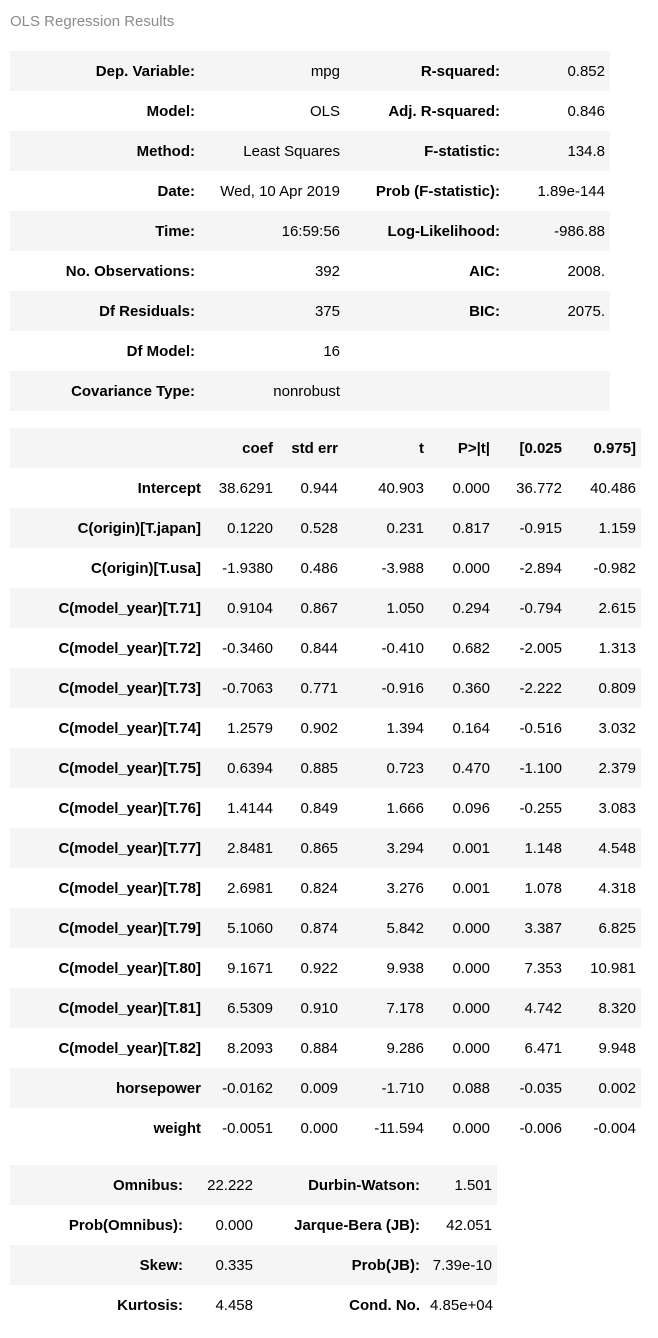 The height and width of the screenshot is (1338, 658). Describe the element at coordinates (250, 848) in the screenshot. I see `coef-value: 2.8481` at that location.